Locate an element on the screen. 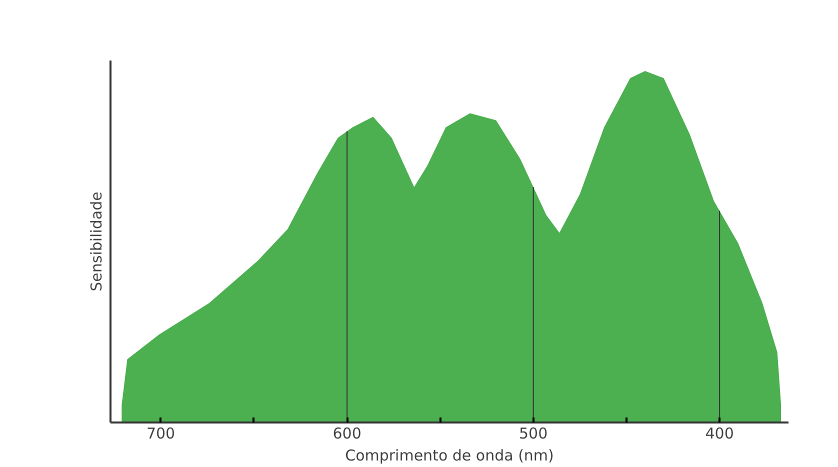 The width and height of the screenshot is (838, 467). x-tick-label: 600 is located at coordinates (347, 433).